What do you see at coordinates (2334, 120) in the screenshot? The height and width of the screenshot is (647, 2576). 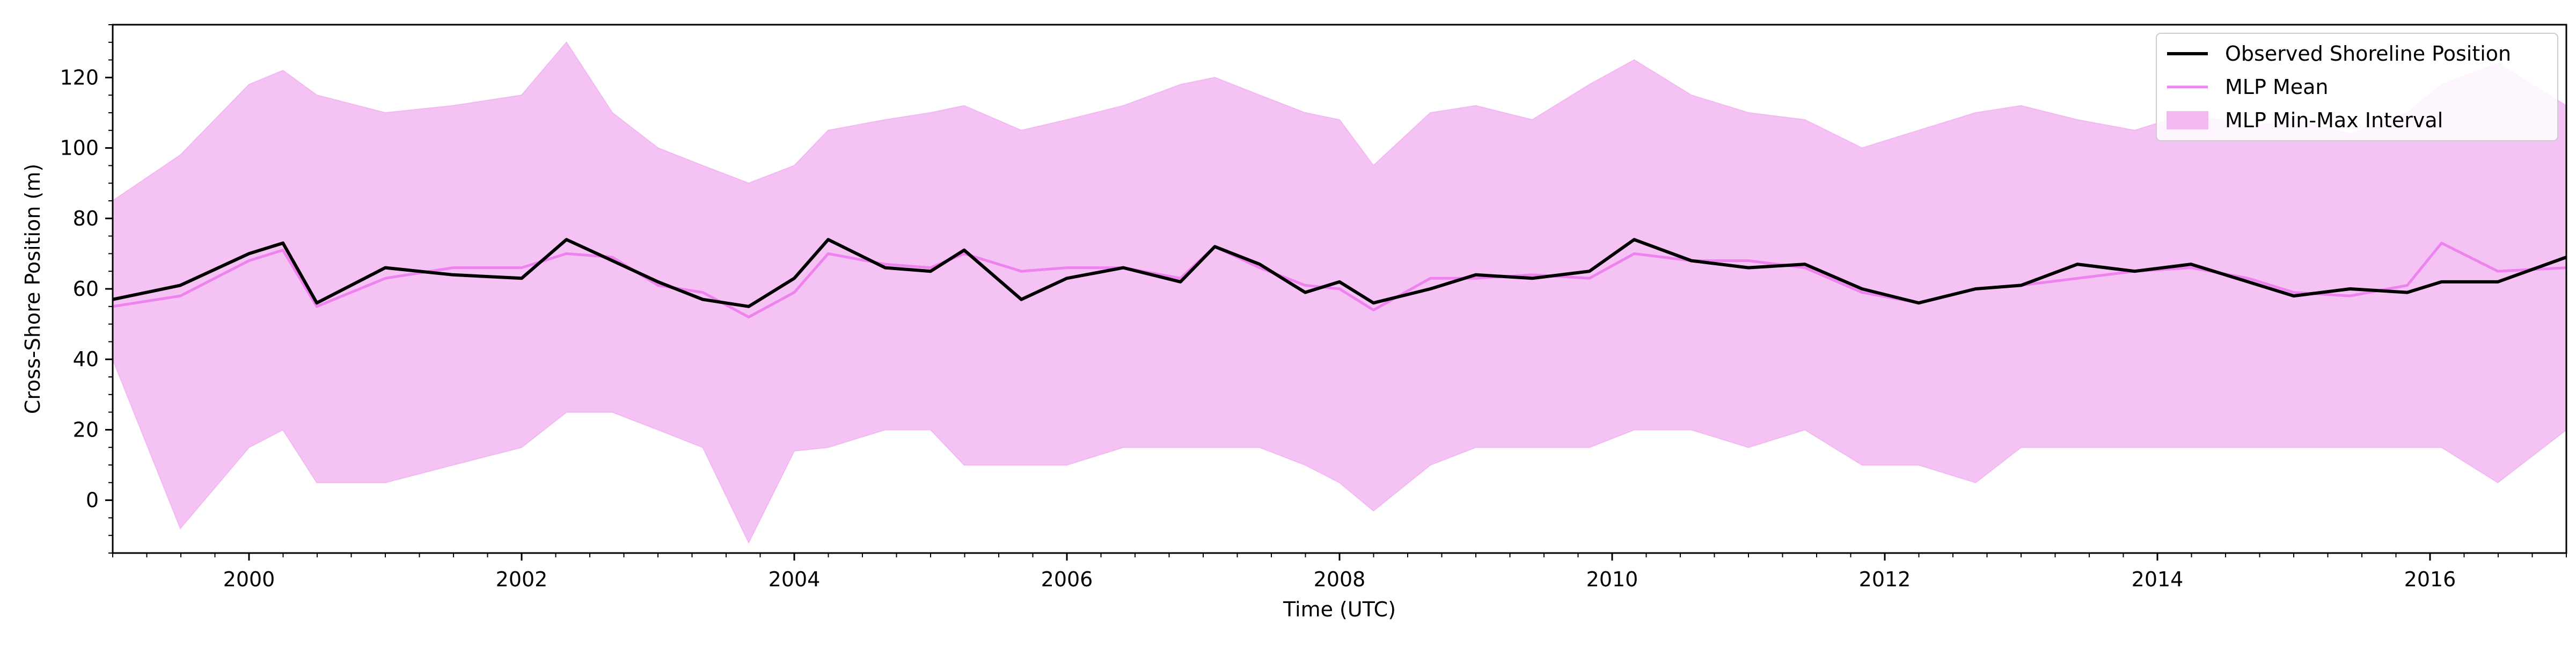 I see `legend-label-mlp-min-max-interval: MLP Min-Max Interval` at bounding box center [2334, 120].